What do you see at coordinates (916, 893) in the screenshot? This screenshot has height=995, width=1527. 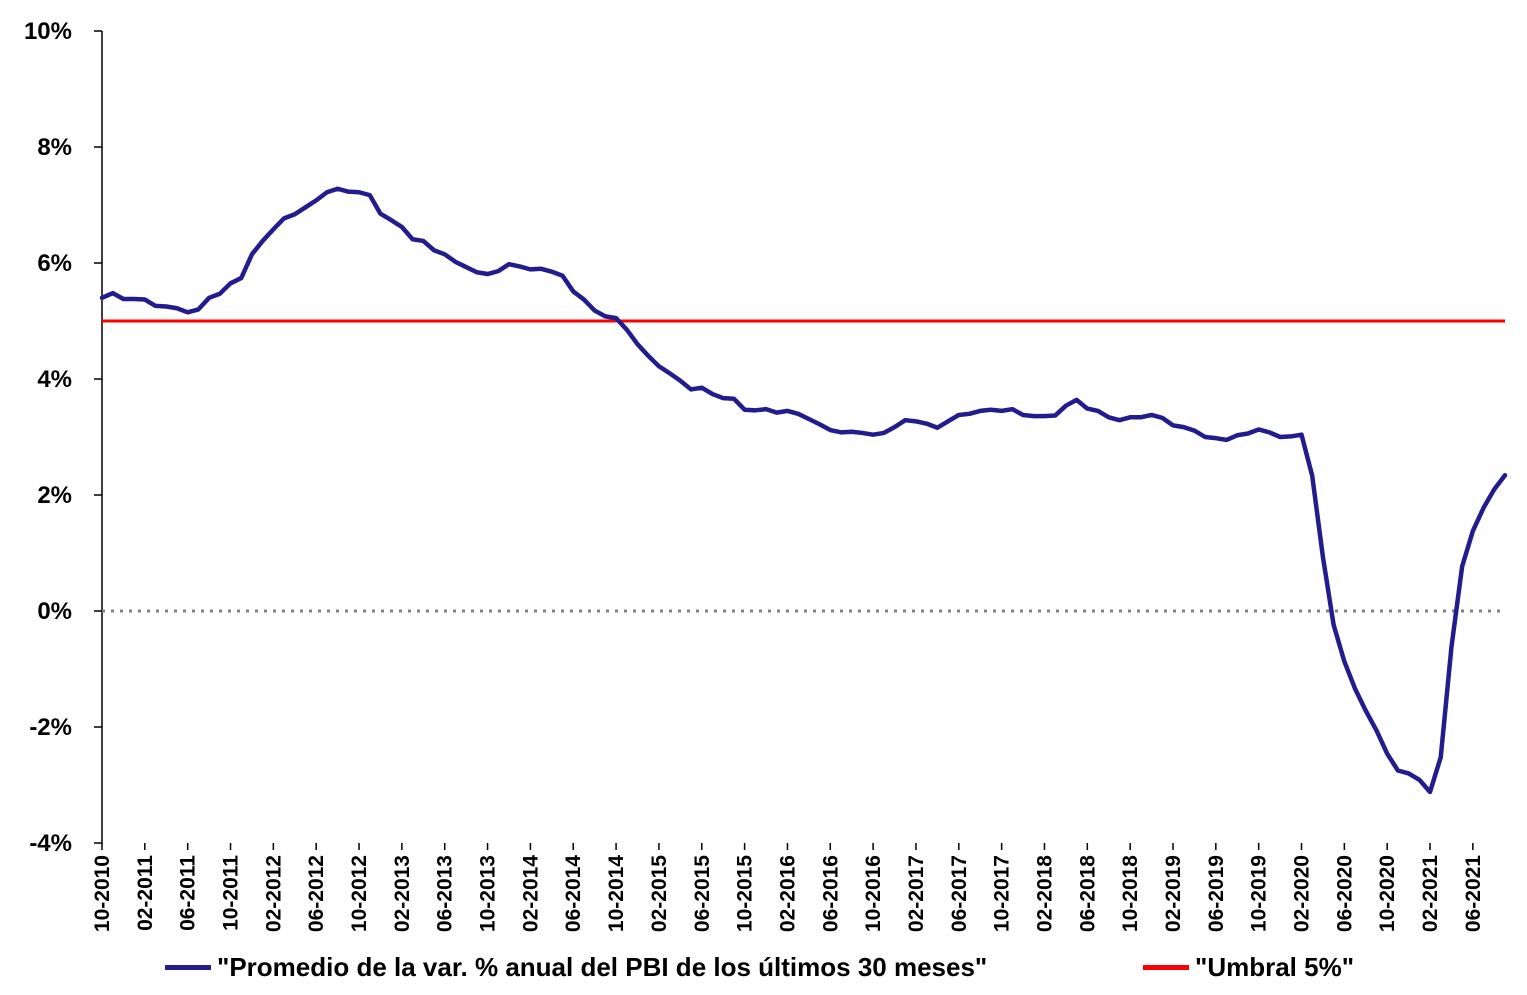 I see `x-tick-label: 02-2017` at bounding box center [916, 893].